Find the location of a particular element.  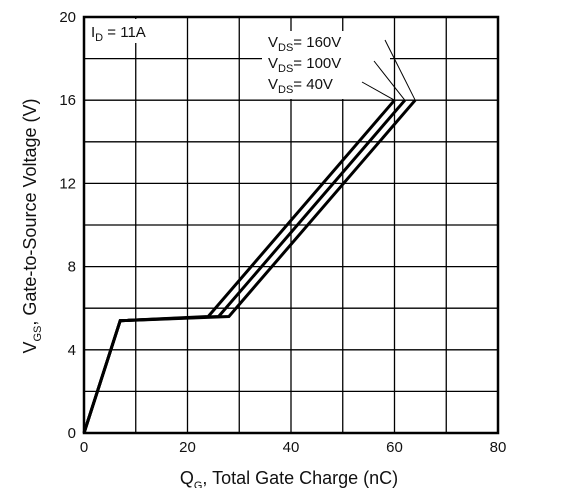

x-axis-title: QG, Total Gate Charge (nC) is located at coordinates (289, 478).